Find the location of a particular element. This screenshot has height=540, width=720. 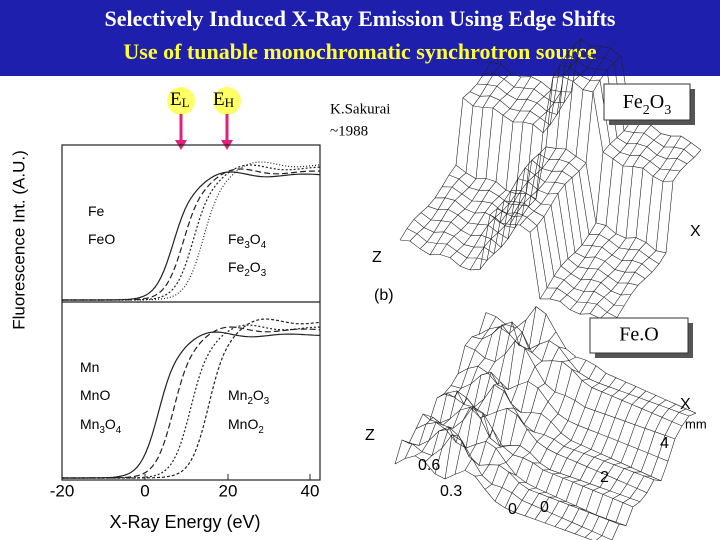

map-label: 0.3 is located at coordinates (451, 491).